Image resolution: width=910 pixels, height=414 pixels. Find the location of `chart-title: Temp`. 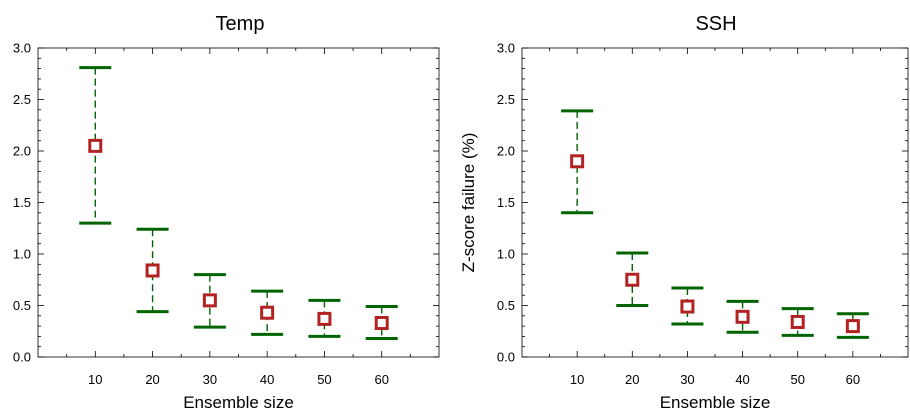

chart-title: Temp is located at coordinates (240, 24).